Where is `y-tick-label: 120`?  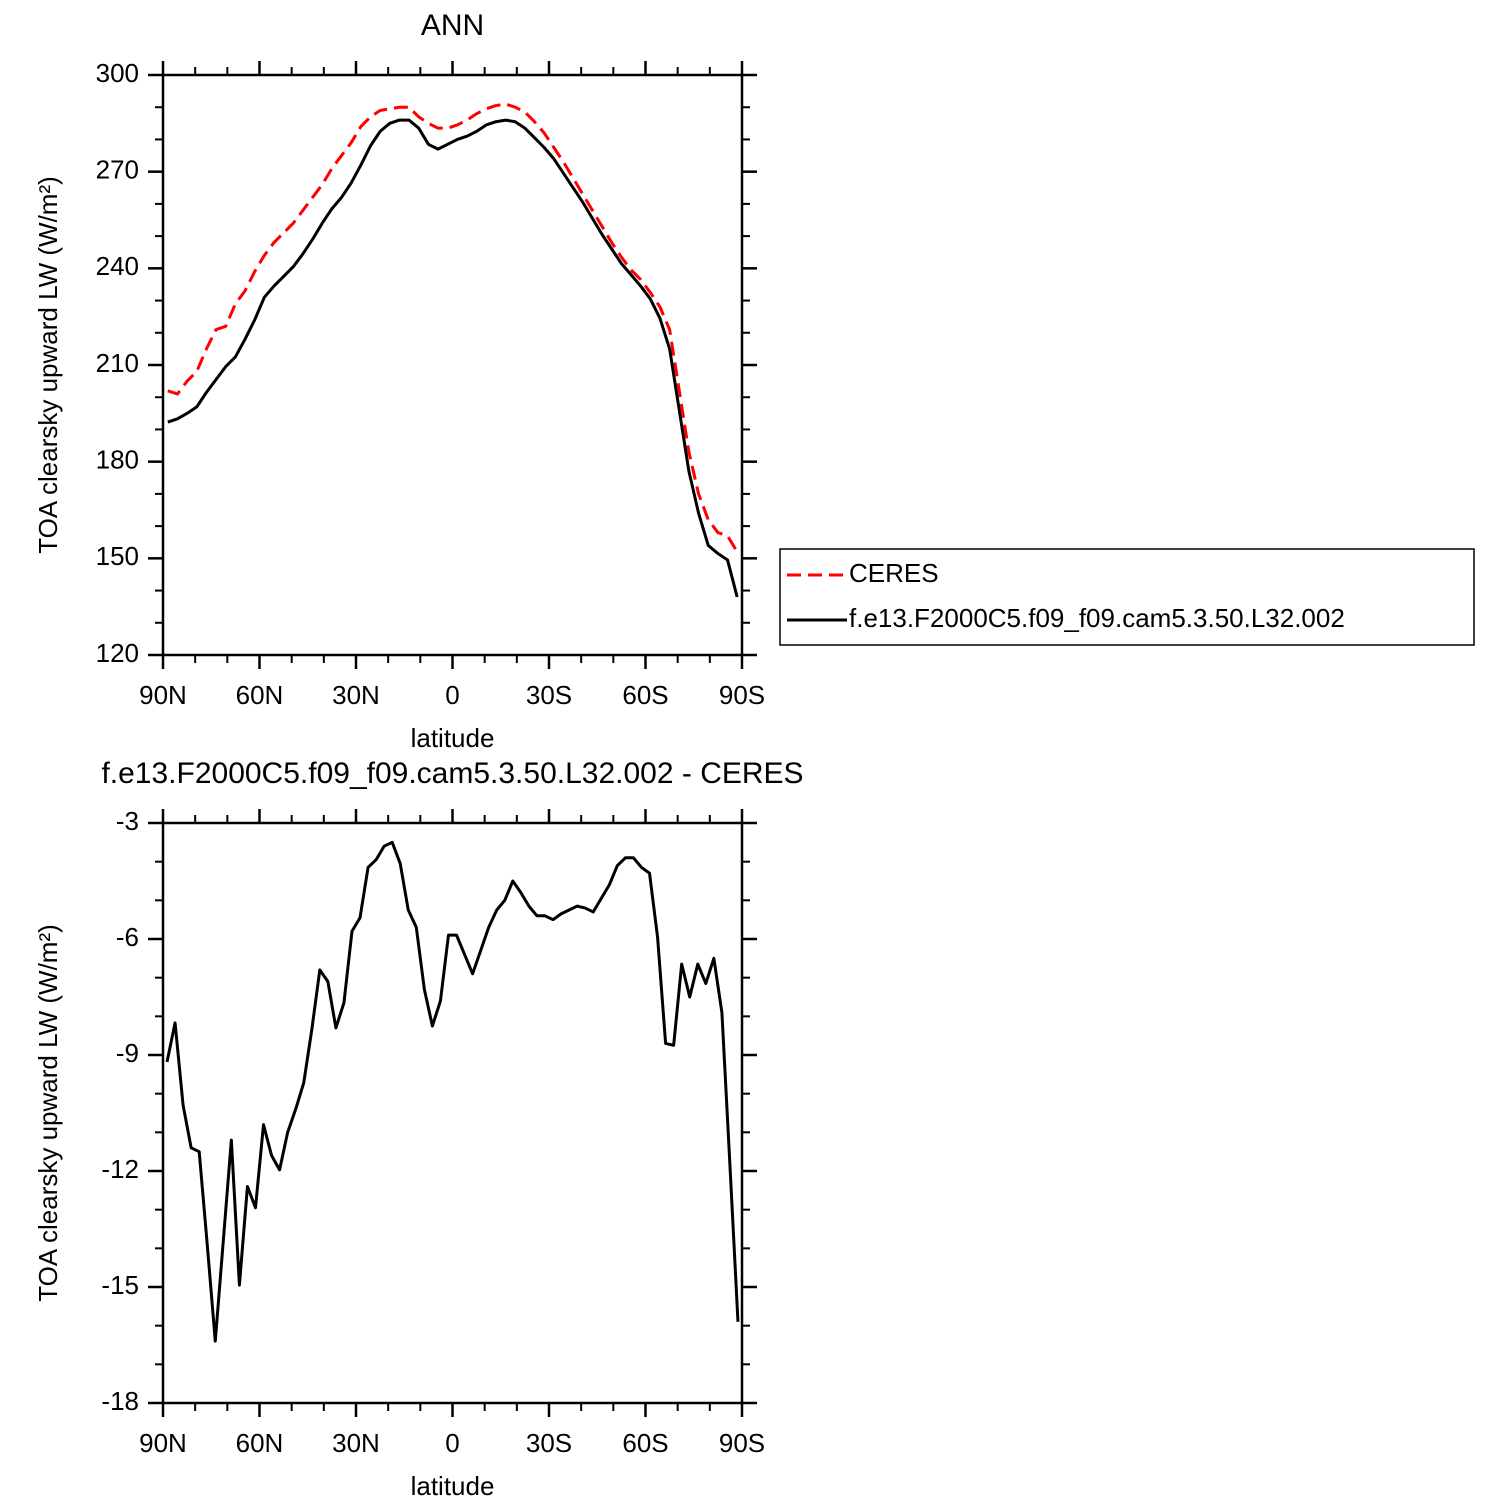
y-tick-label: 120 is located at coordinates (117, 653).